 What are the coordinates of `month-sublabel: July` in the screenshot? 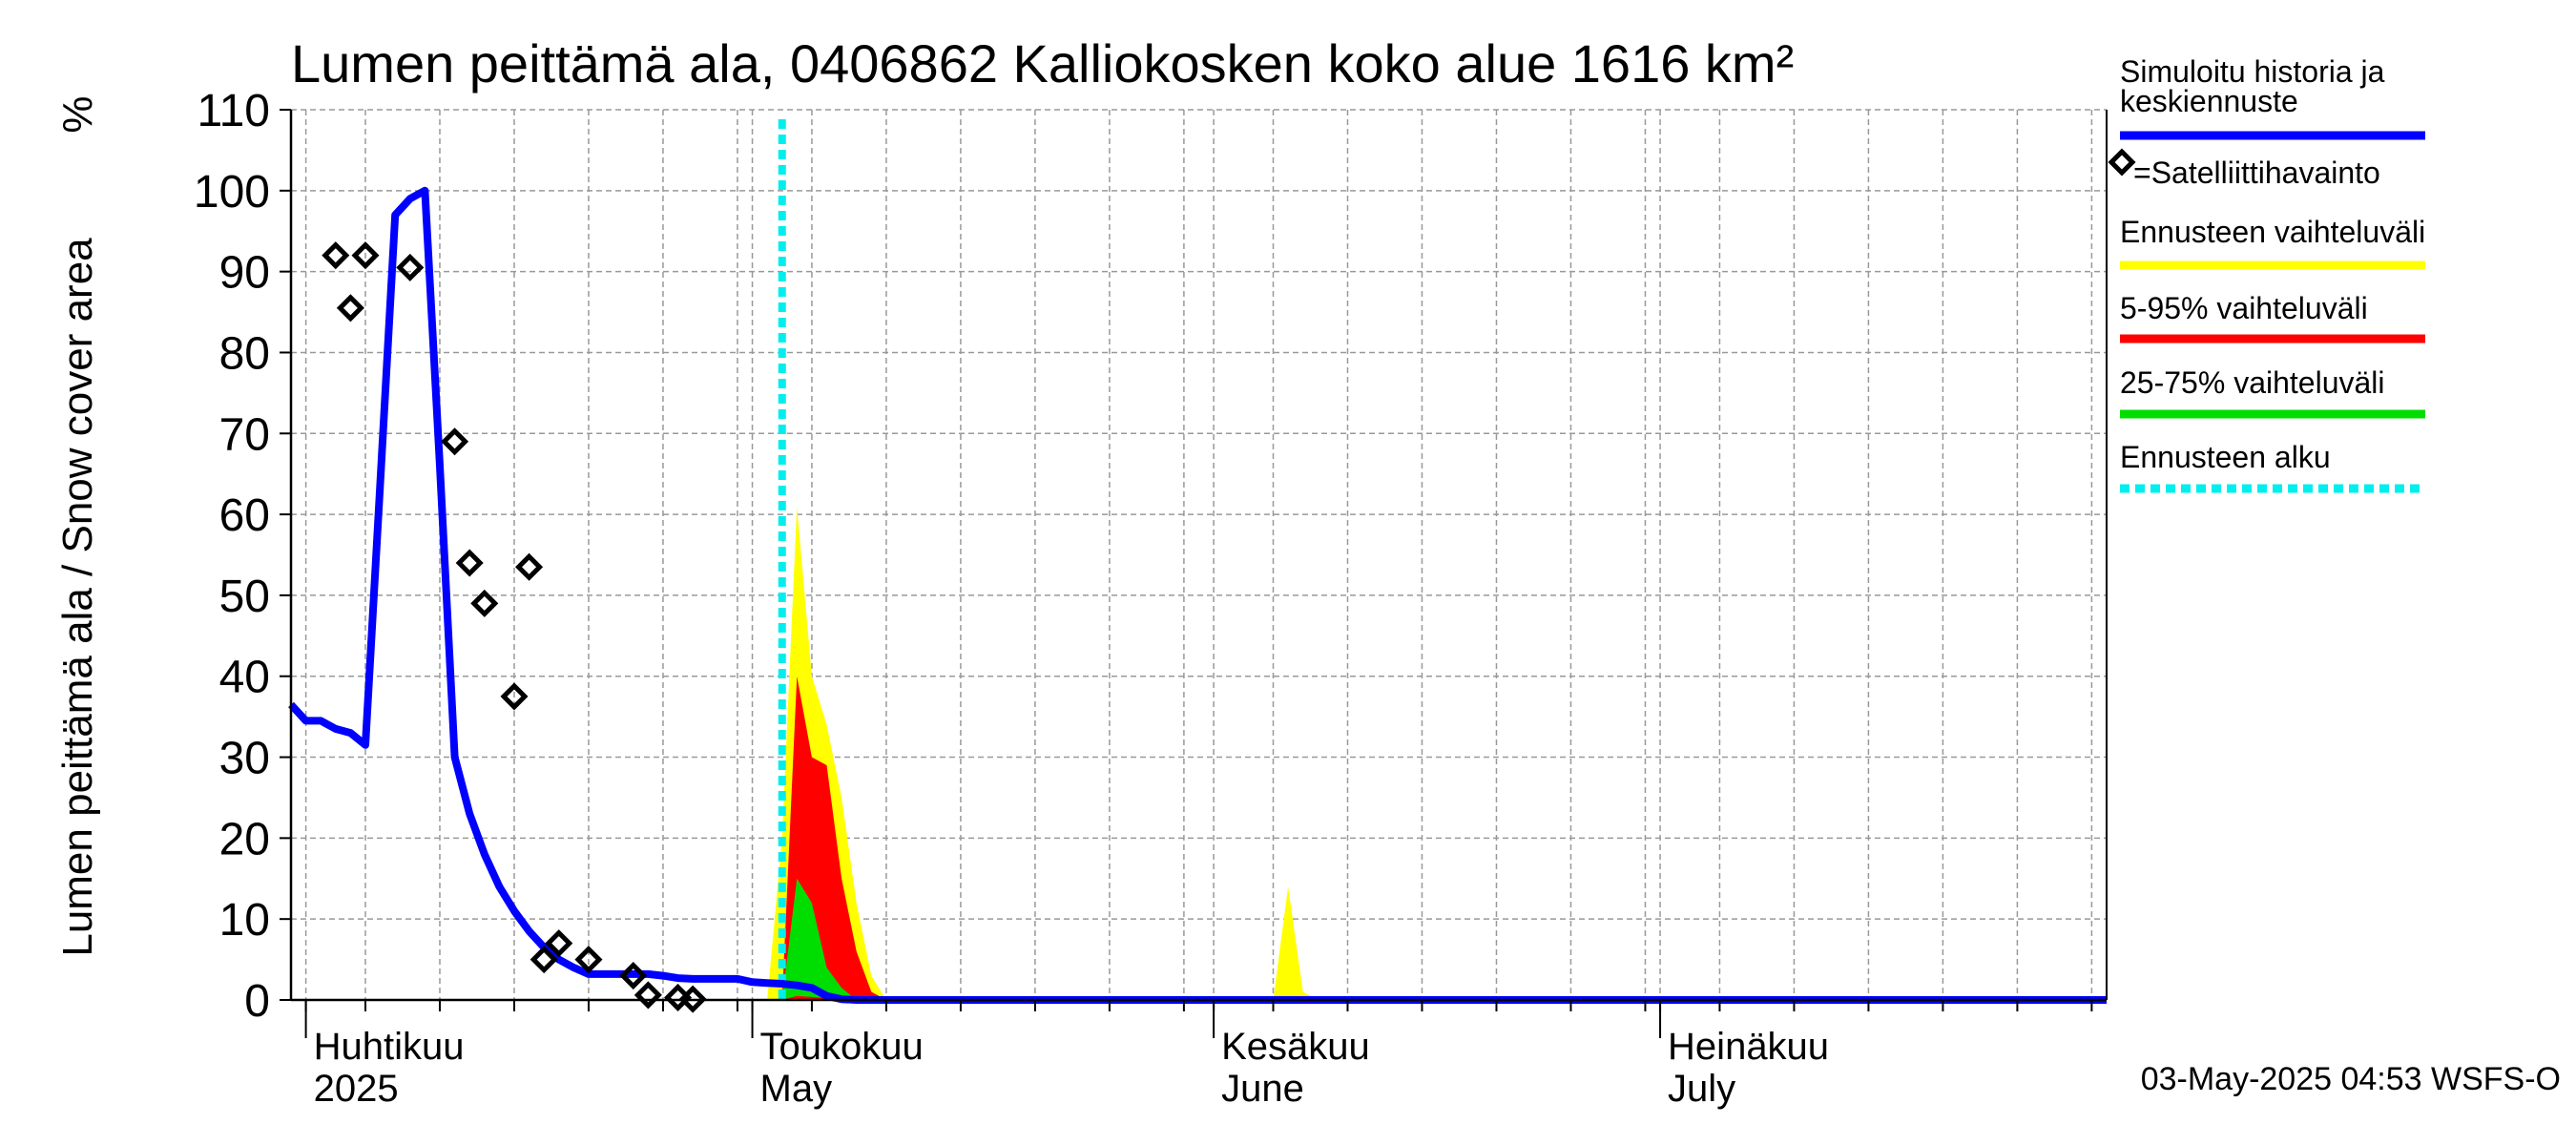 It's located at (1701, 1089).